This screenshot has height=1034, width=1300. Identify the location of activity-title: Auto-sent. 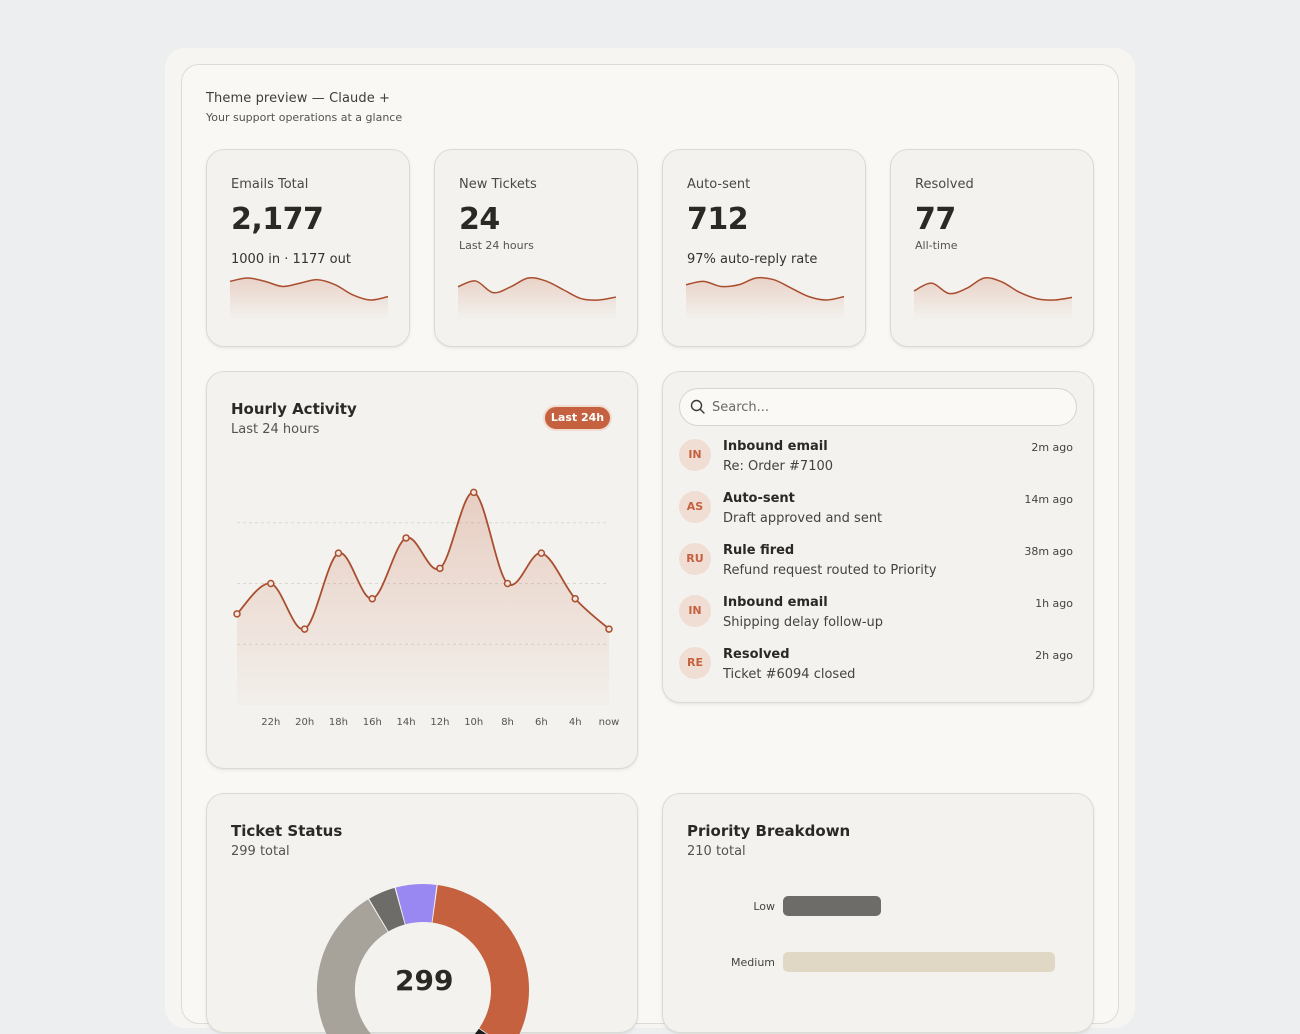
(759, 498).